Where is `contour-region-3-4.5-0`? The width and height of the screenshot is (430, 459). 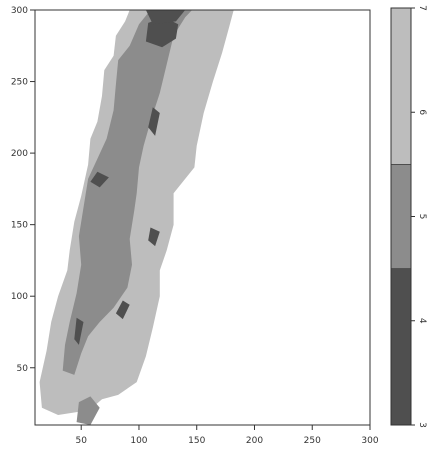 contour-region-3-4.5-0 is located at coordinates (162, 32).